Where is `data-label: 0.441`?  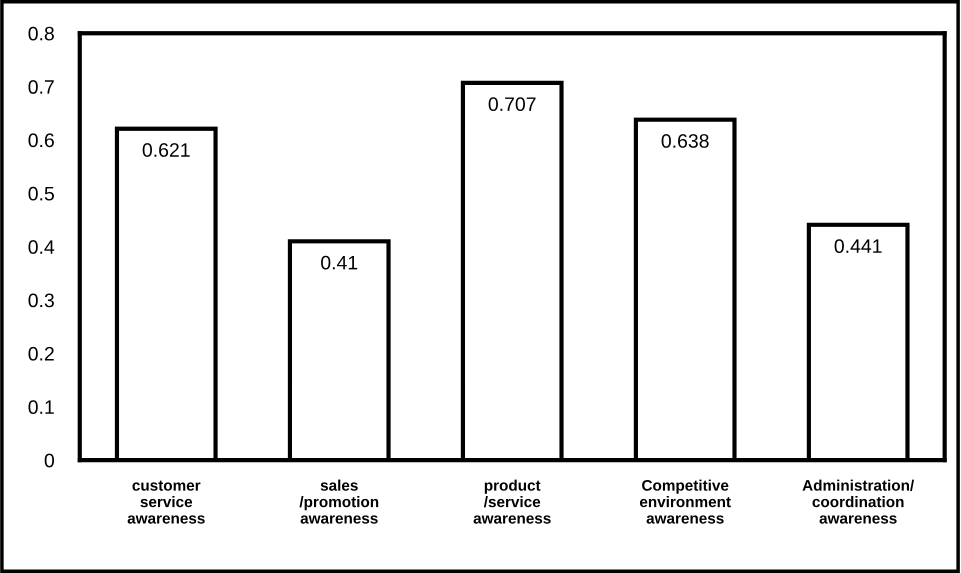 data-label: 0.441 is located at coordinates (858, 246).